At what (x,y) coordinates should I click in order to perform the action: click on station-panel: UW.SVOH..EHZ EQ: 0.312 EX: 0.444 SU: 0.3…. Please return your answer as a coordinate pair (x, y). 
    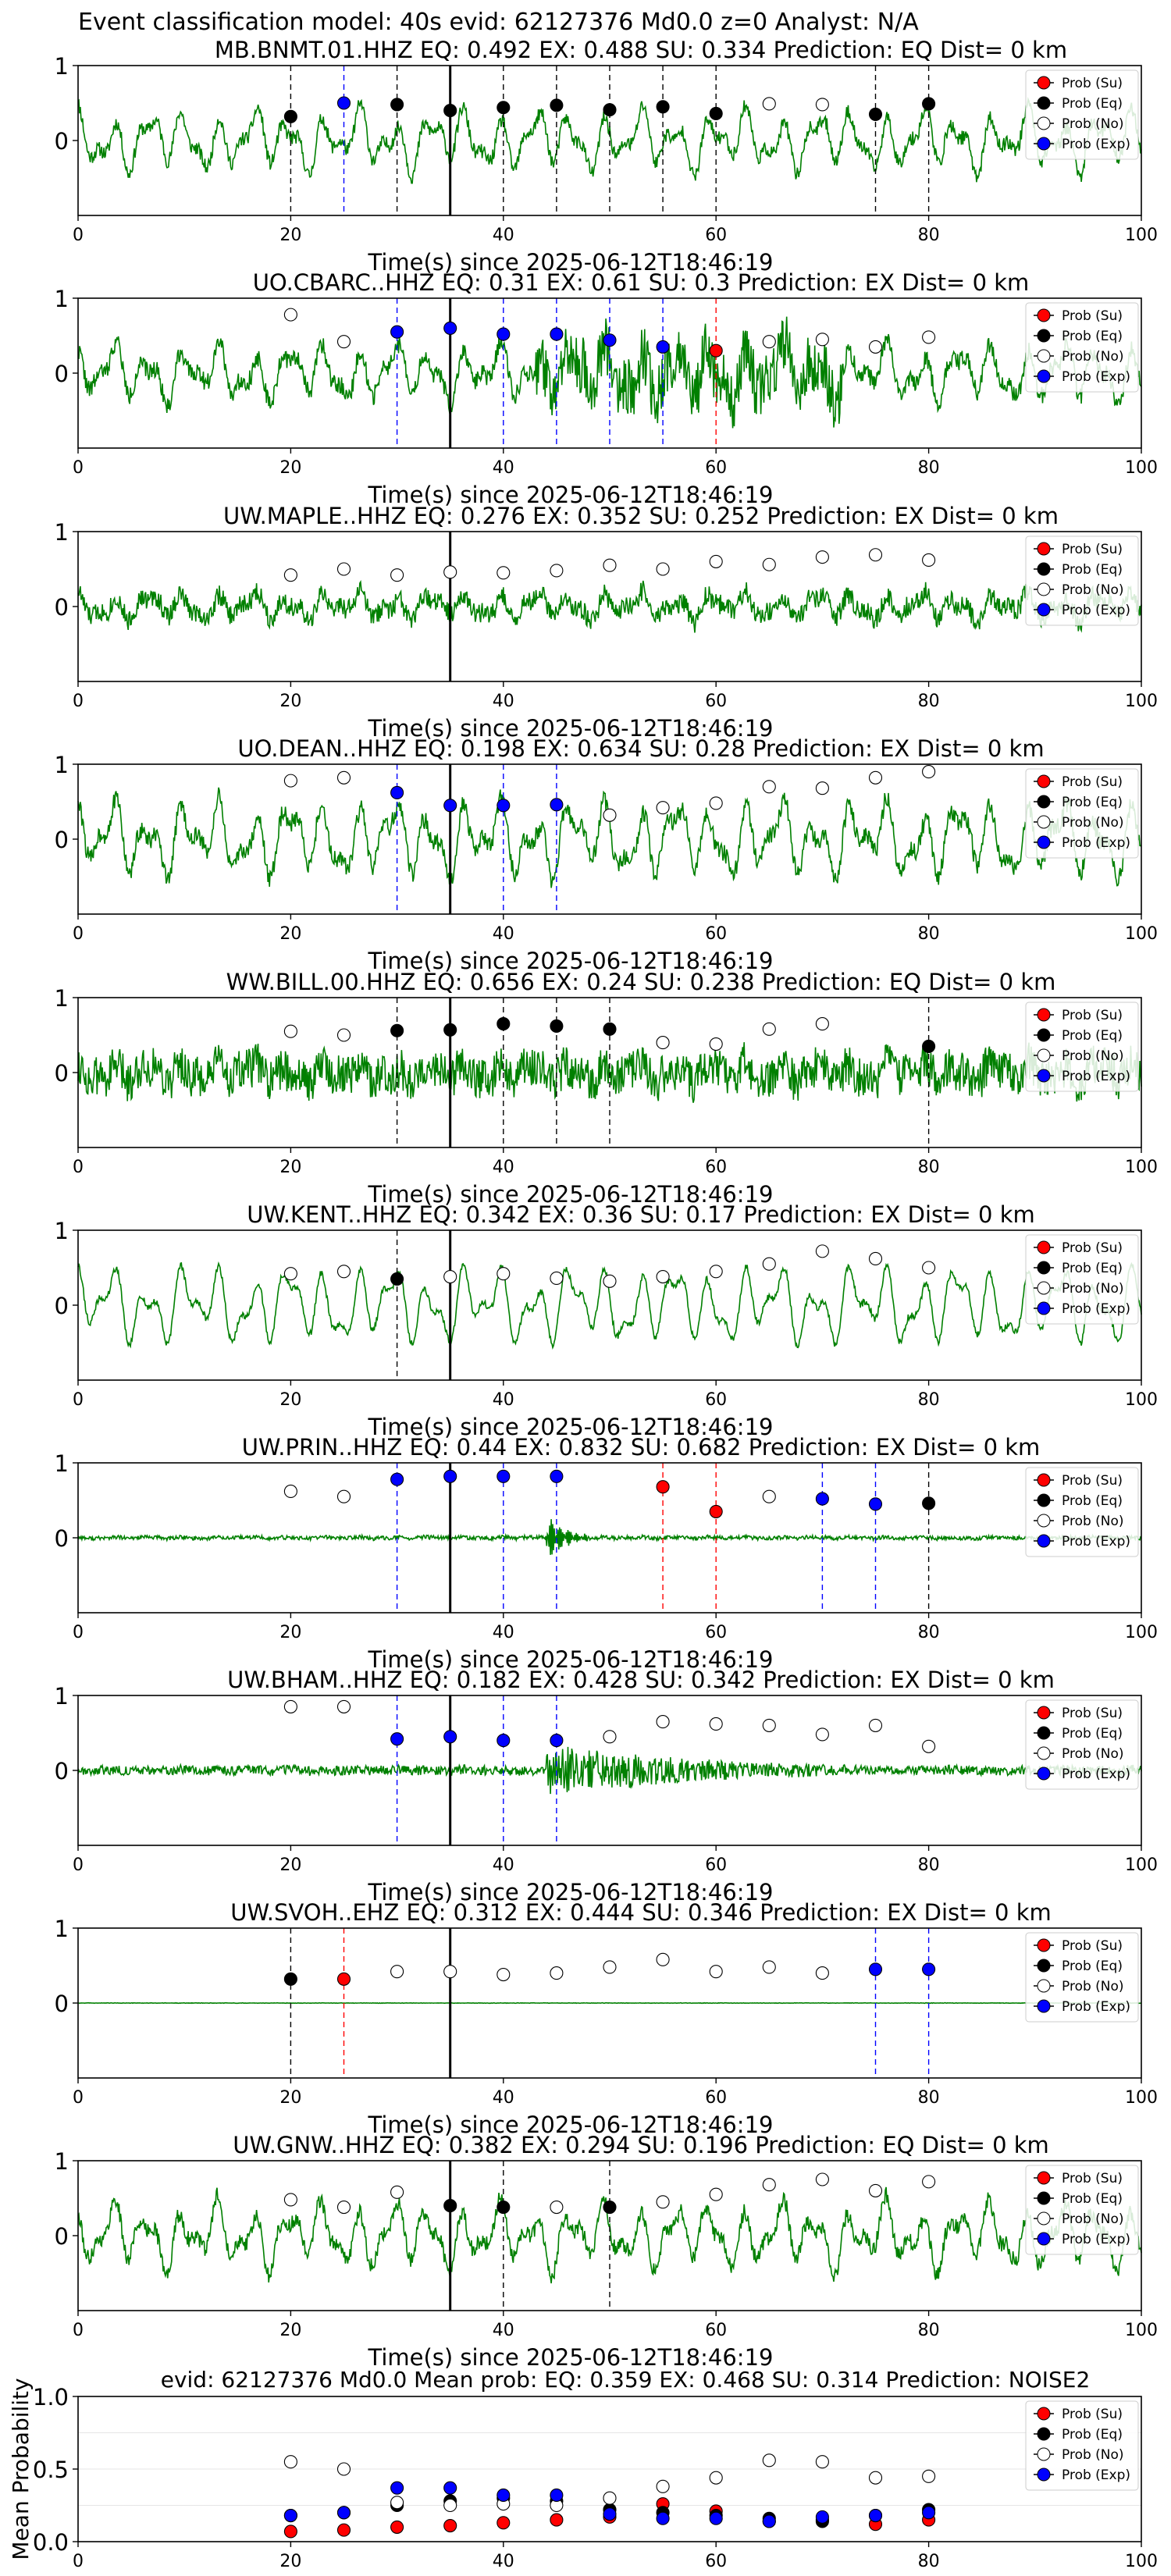
    Looking at the image, I should click on (606, 2018).